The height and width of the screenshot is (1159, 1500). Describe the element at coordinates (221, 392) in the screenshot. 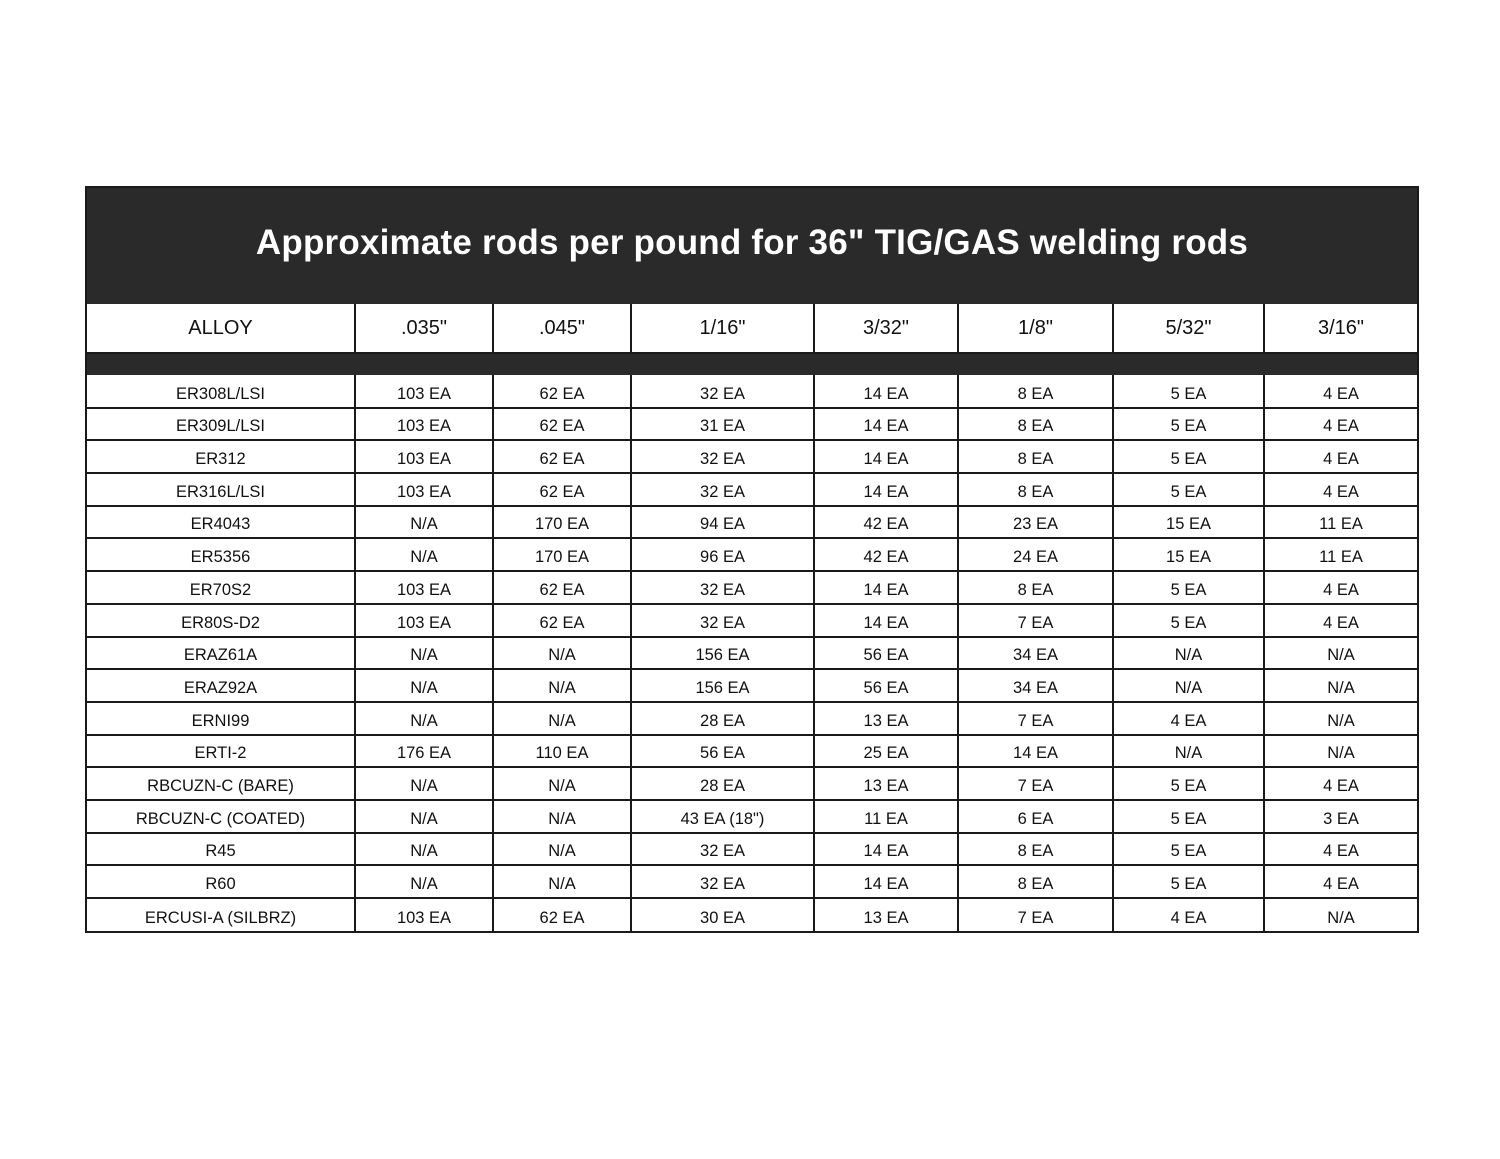

I see `alloy-cell: ER308L/LSI` at that location.